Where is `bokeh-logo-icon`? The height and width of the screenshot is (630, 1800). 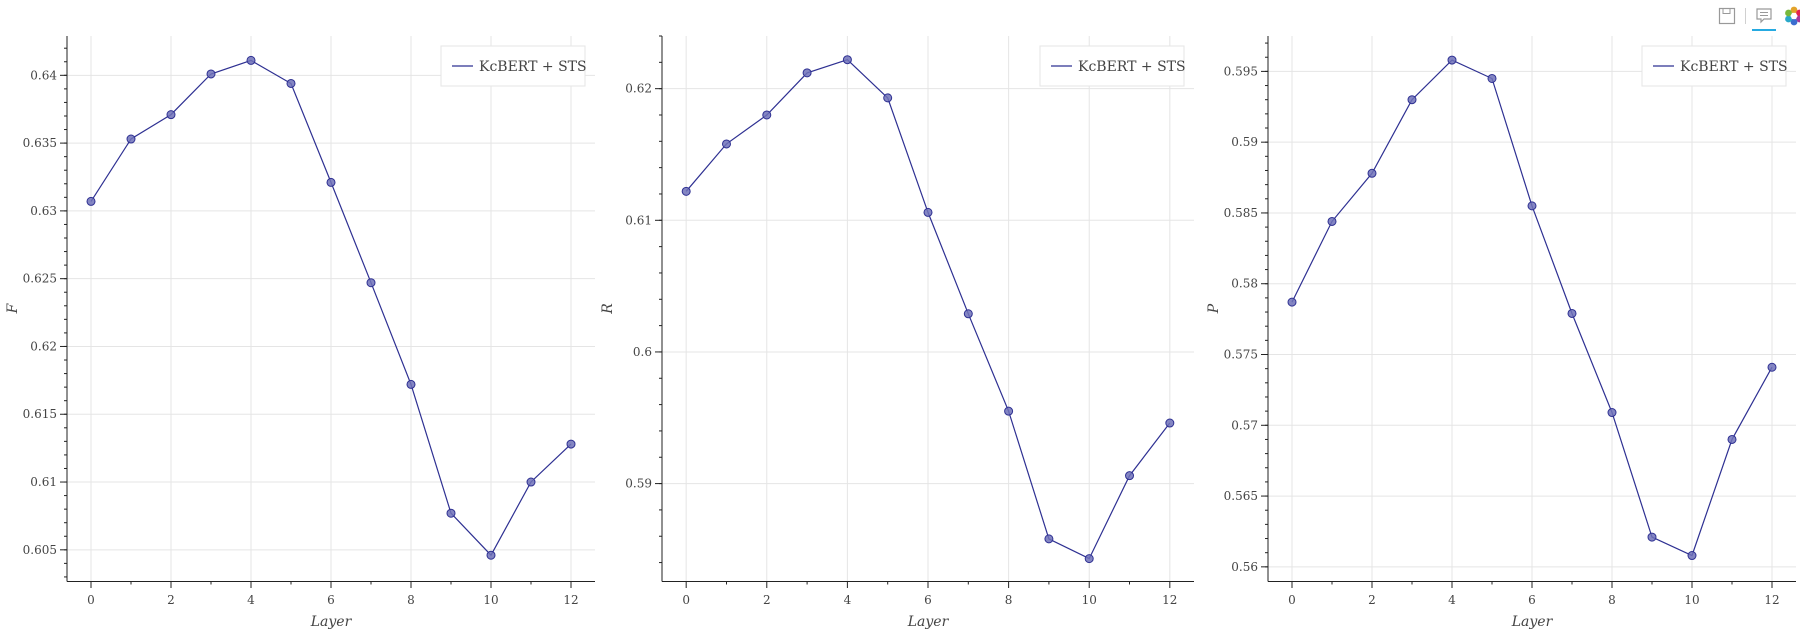
bokeh-logo-icon is located at coordinates (1792, 16).